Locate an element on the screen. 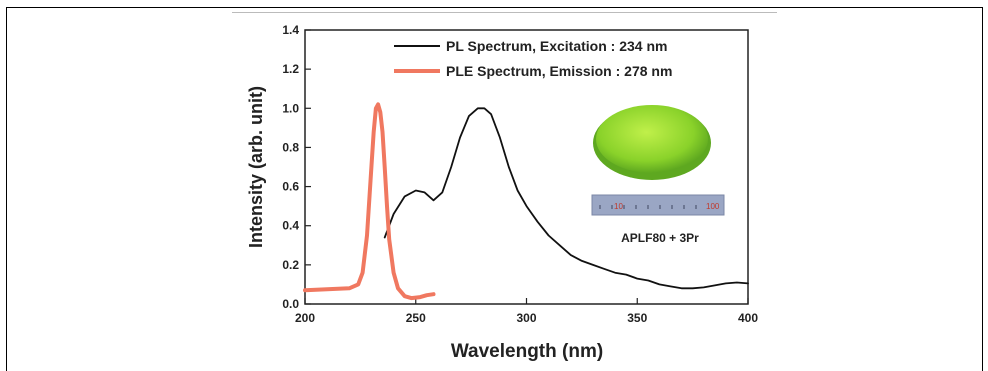 This screenshot has height=371, width=988. y-tick-label: 0.2 is located at coordinates (290, 265).